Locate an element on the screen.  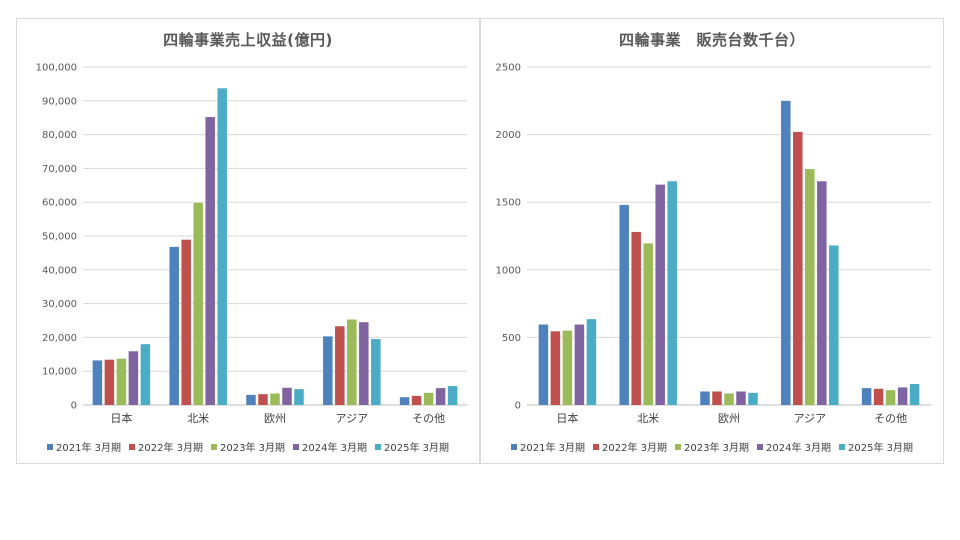
revenue-y-tick-label: 80,000 is located at coordinates (59, 135).